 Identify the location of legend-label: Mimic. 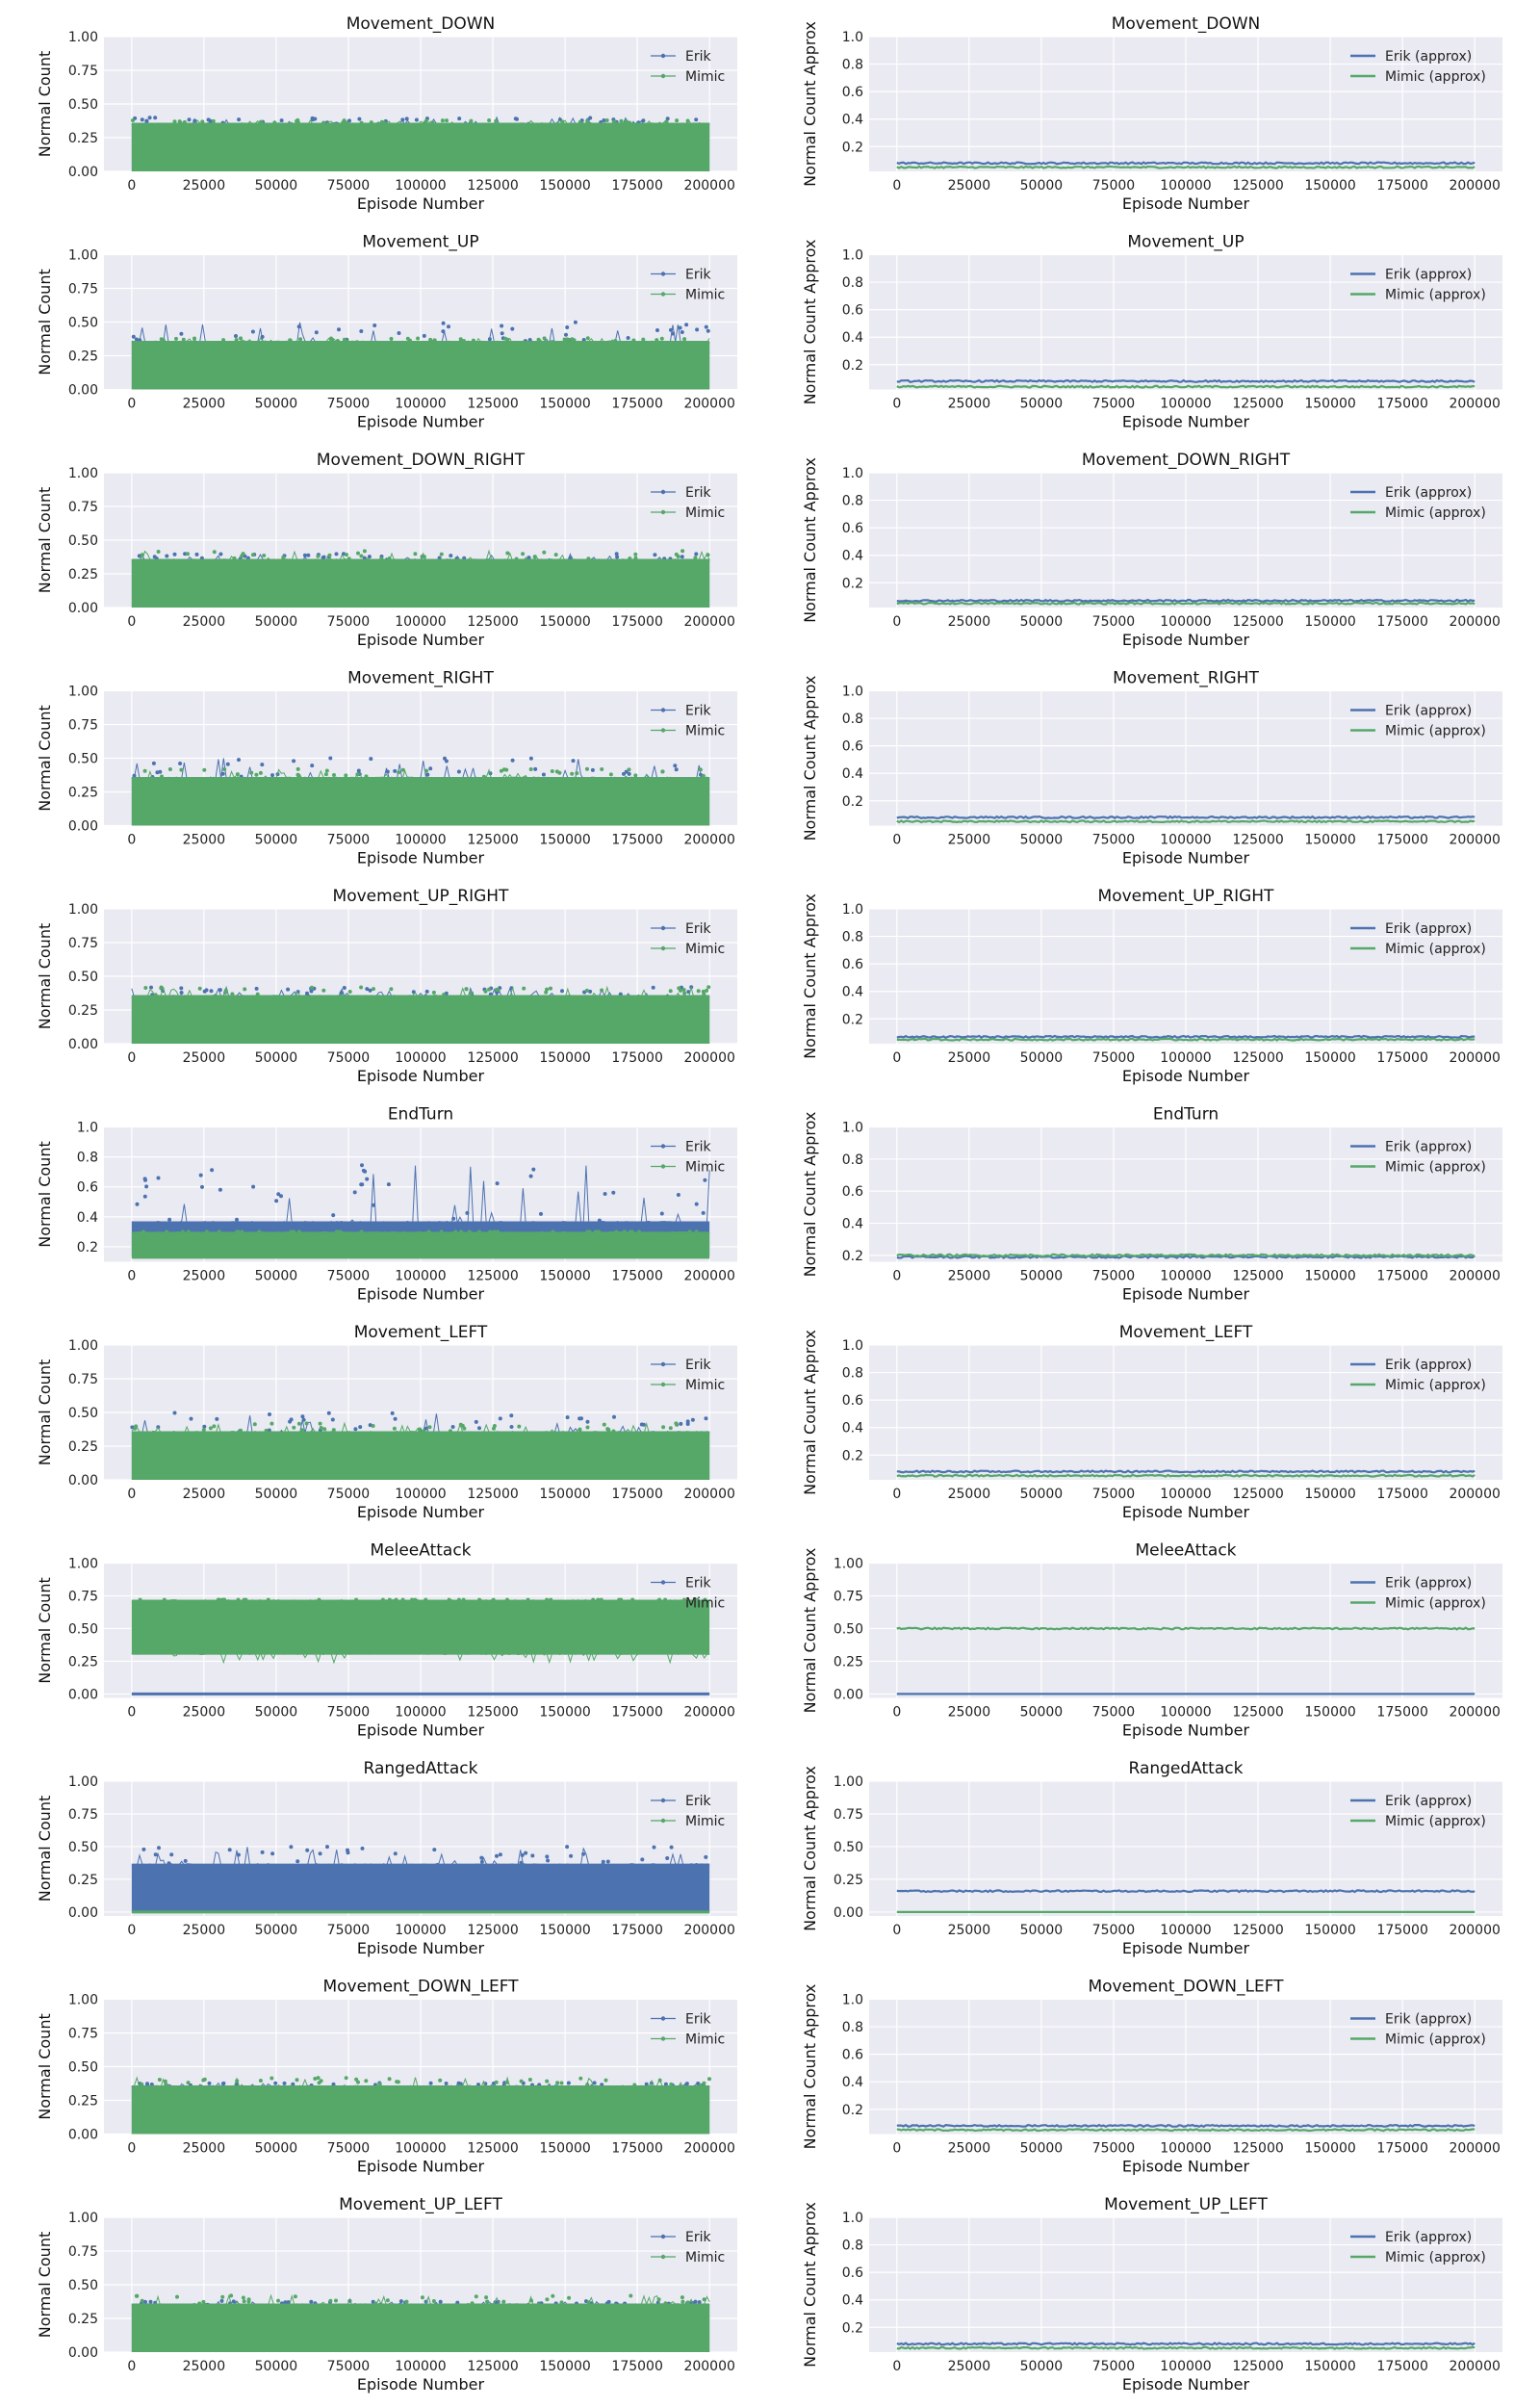
(705, 731).